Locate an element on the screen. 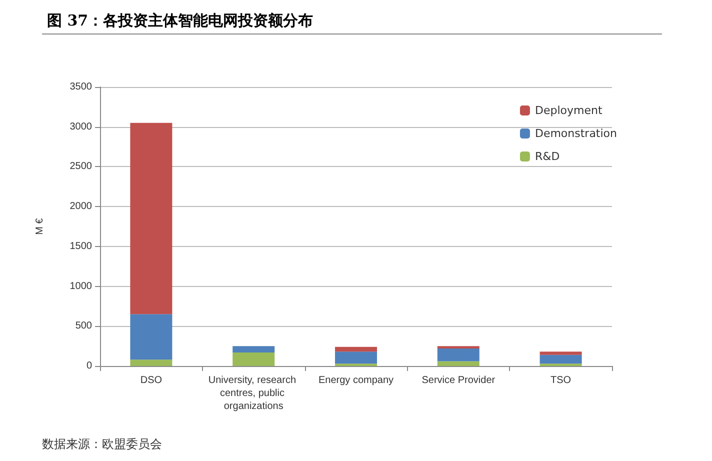 The width and height of the screenshot is (712, 461). x-tick-label: DSO is located at coordinates (151, 380).